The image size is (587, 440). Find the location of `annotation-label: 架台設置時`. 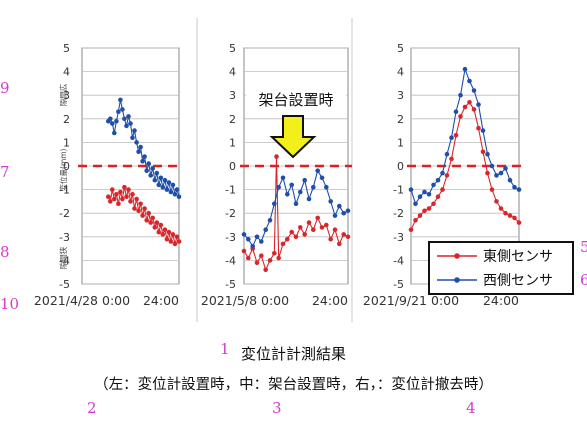

annotation-label: 架台設置時 is located at coordinates (295, 100).